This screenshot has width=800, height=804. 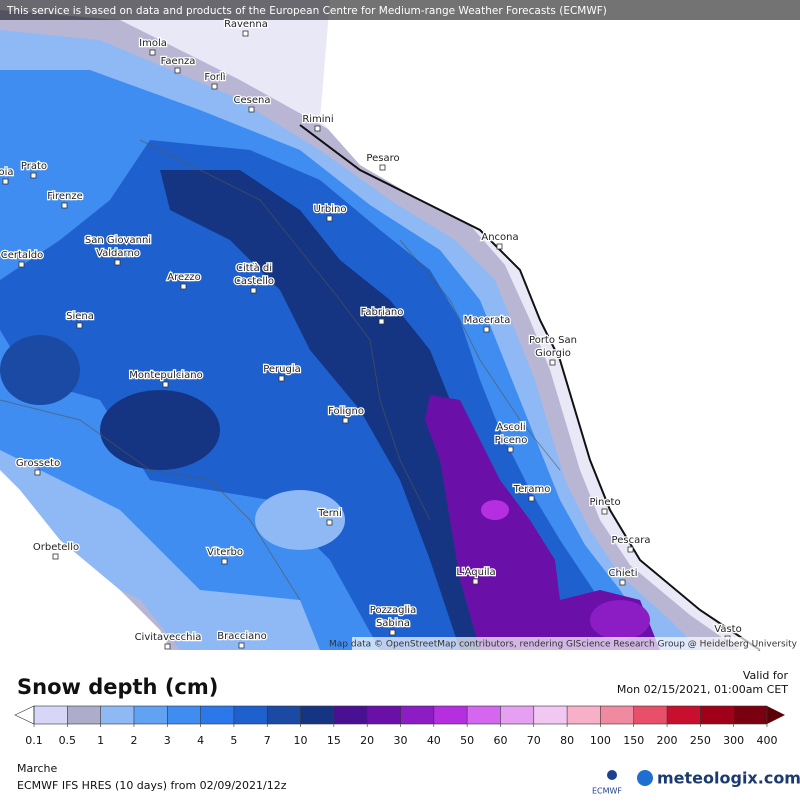 What do you see at coordinates (553, 353) in the screenshot?
I see `city-label: Giorgio` at bounding box center [553, 353].